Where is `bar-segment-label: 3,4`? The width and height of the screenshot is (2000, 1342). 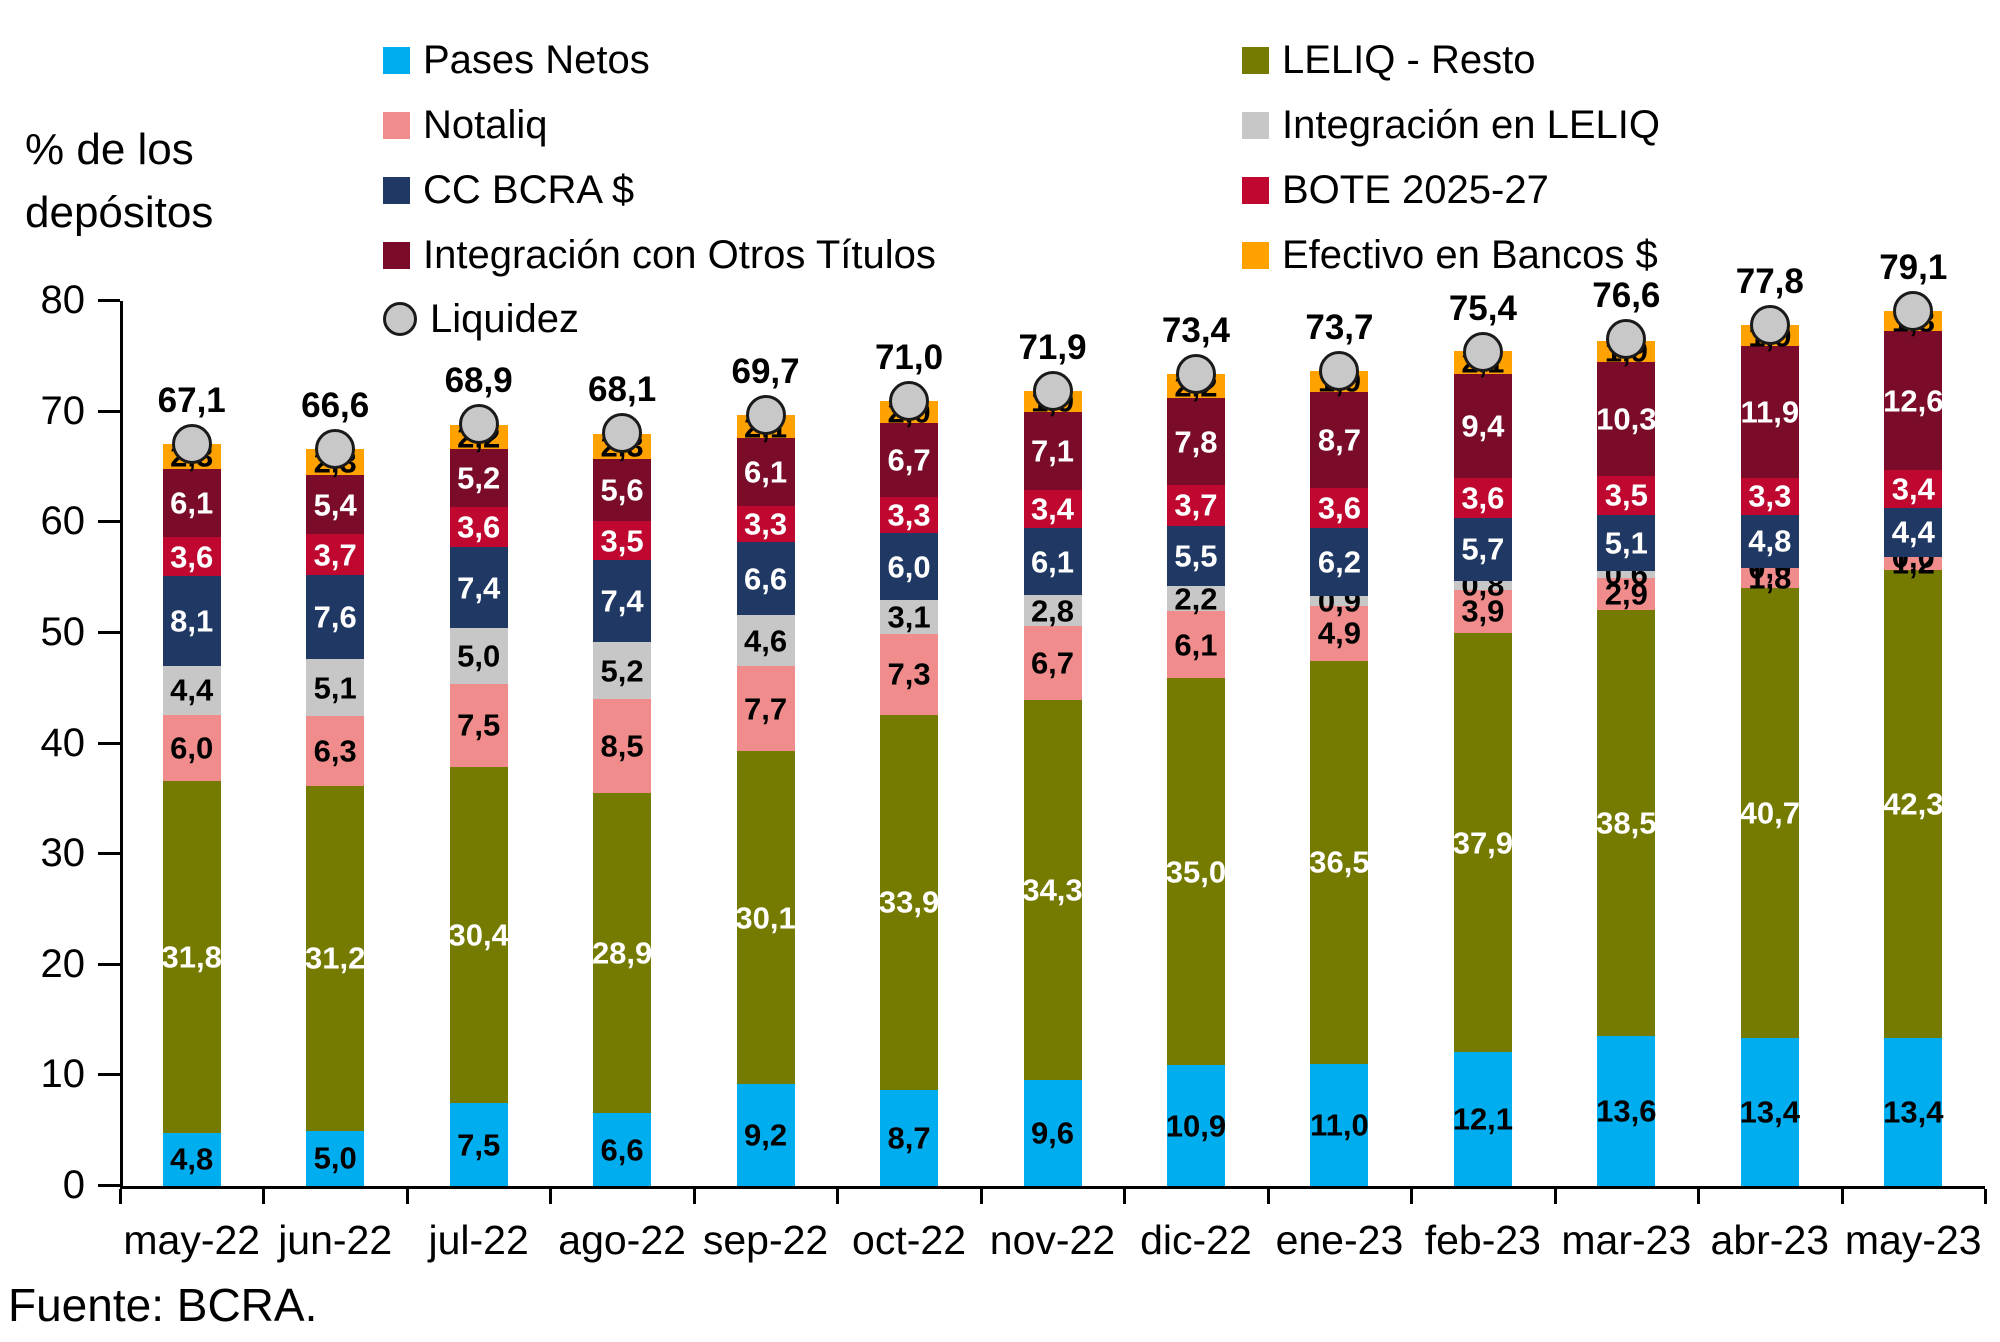 bar-segment-label: 3,4 is located at coordinates (1913, 489).